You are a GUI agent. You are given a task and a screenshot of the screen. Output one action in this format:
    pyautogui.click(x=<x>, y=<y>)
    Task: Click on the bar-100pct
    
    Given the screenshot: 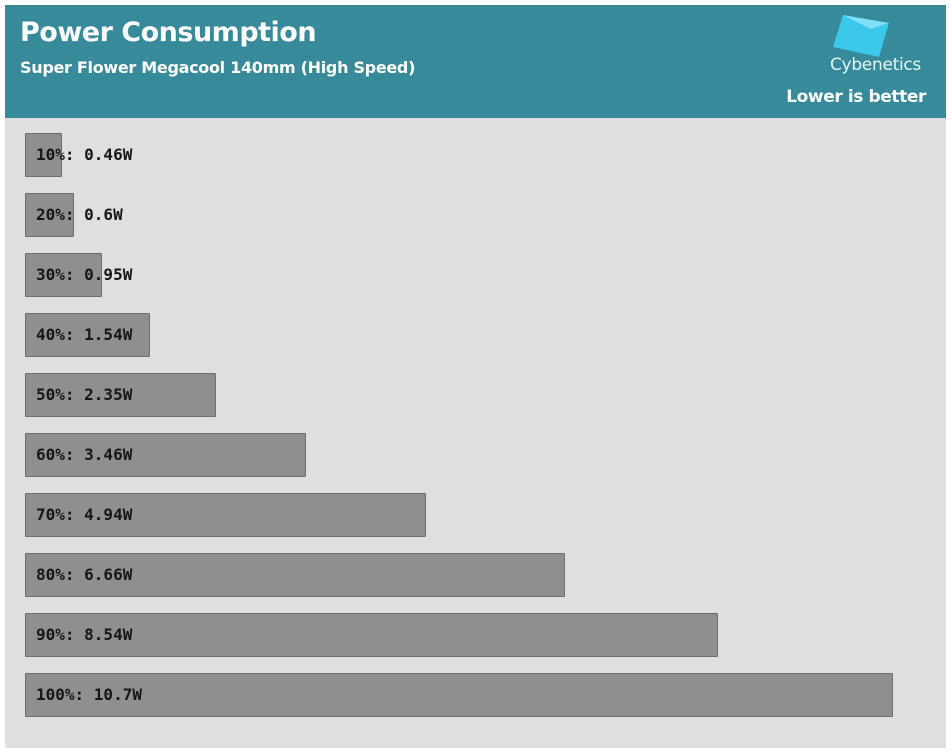 What is the action you would take?
    pyautogui.click(x=459, y=695)
    